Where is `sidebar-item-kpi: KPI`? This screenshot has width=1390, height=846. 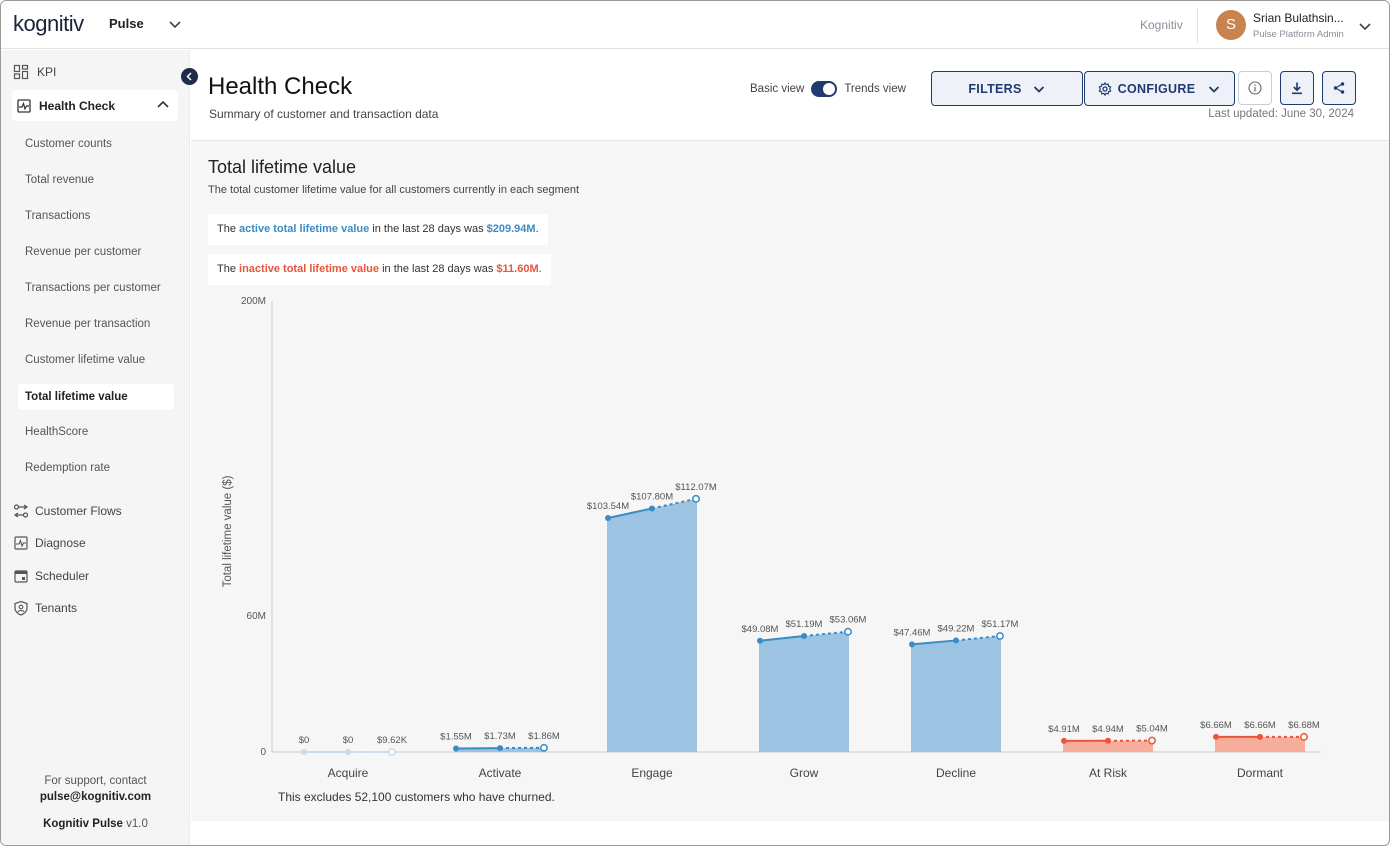 sidebar-item-kpi: KPI is located at coordinates (34, 72).